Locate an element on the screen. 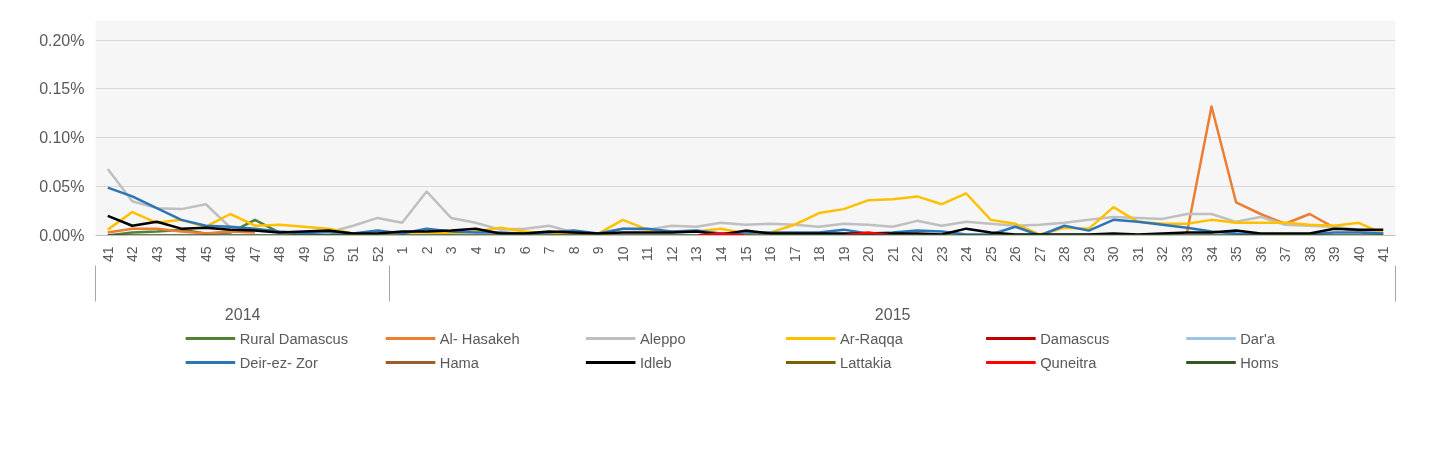  x-tick-label: 42 is located at coordinates (132, 254).